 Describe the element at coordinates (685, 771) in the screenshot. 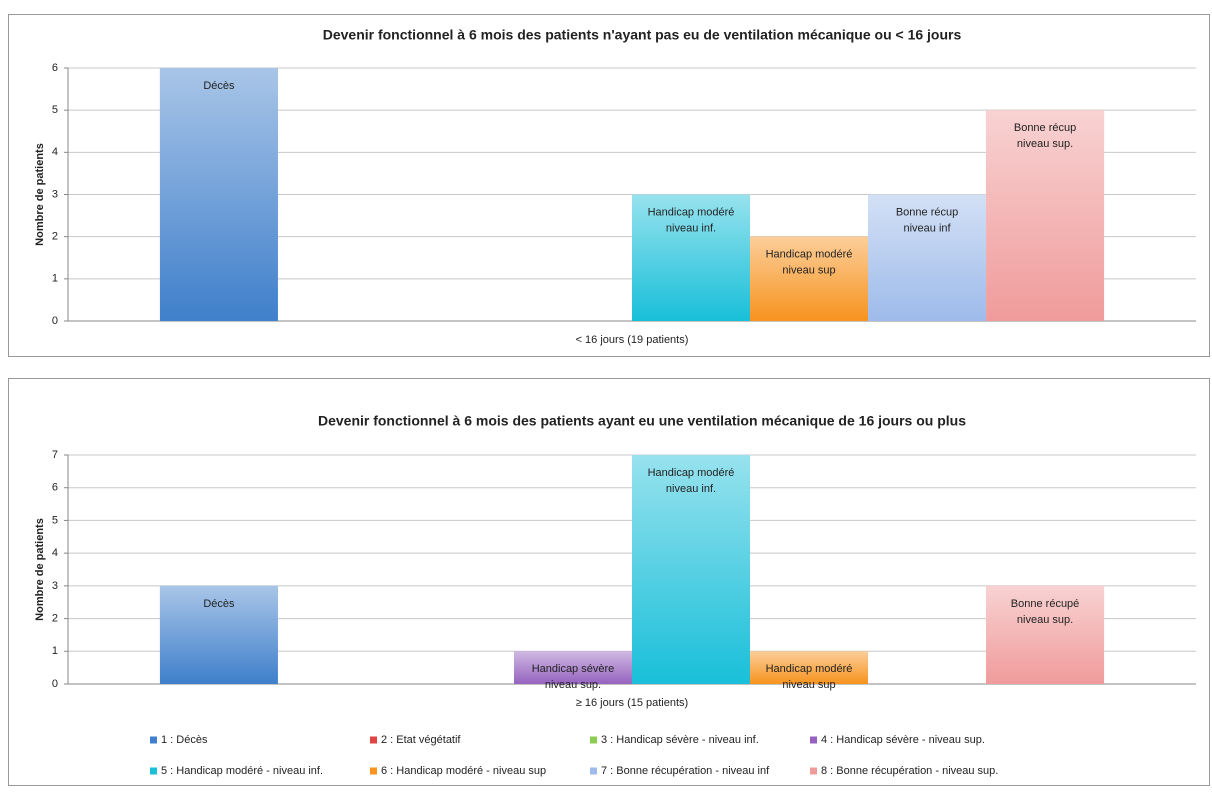

I see `legend-label: 7 : Bonne récupération - niveau inf` at that location.